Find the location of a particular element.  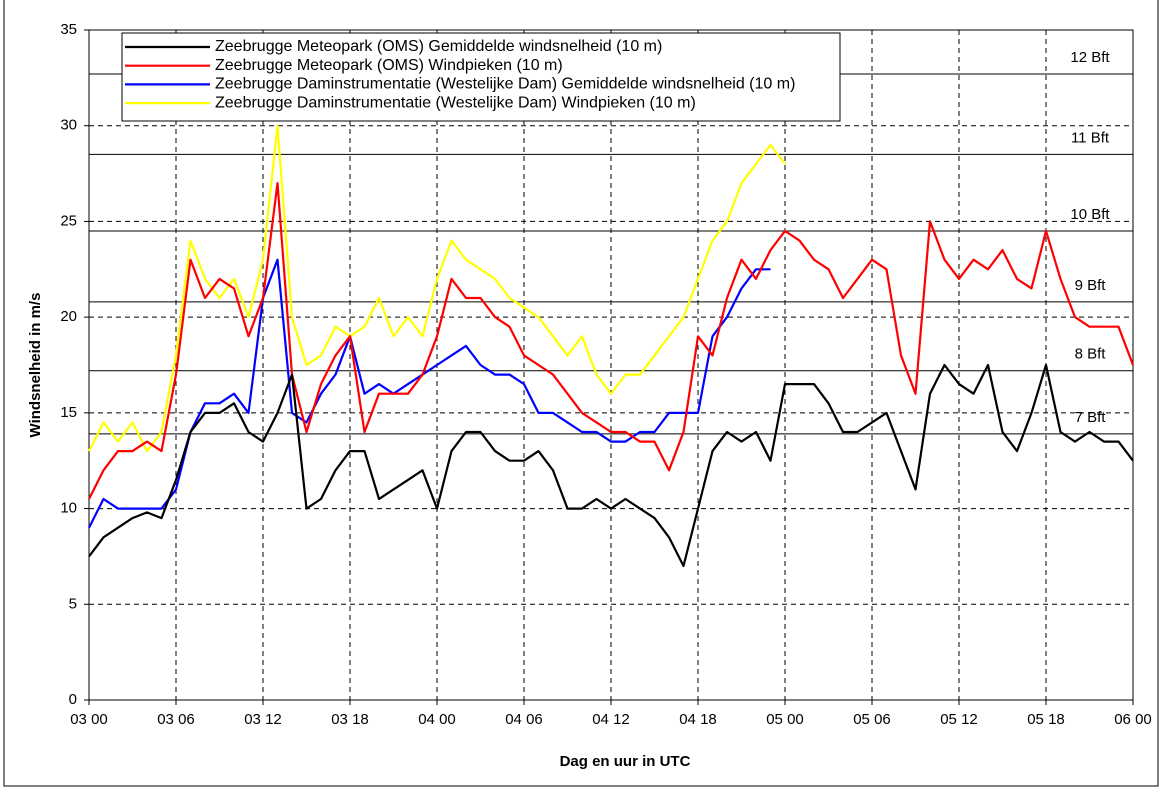

x-tick-label: 06 00 is located at coordinates (1133, 719).